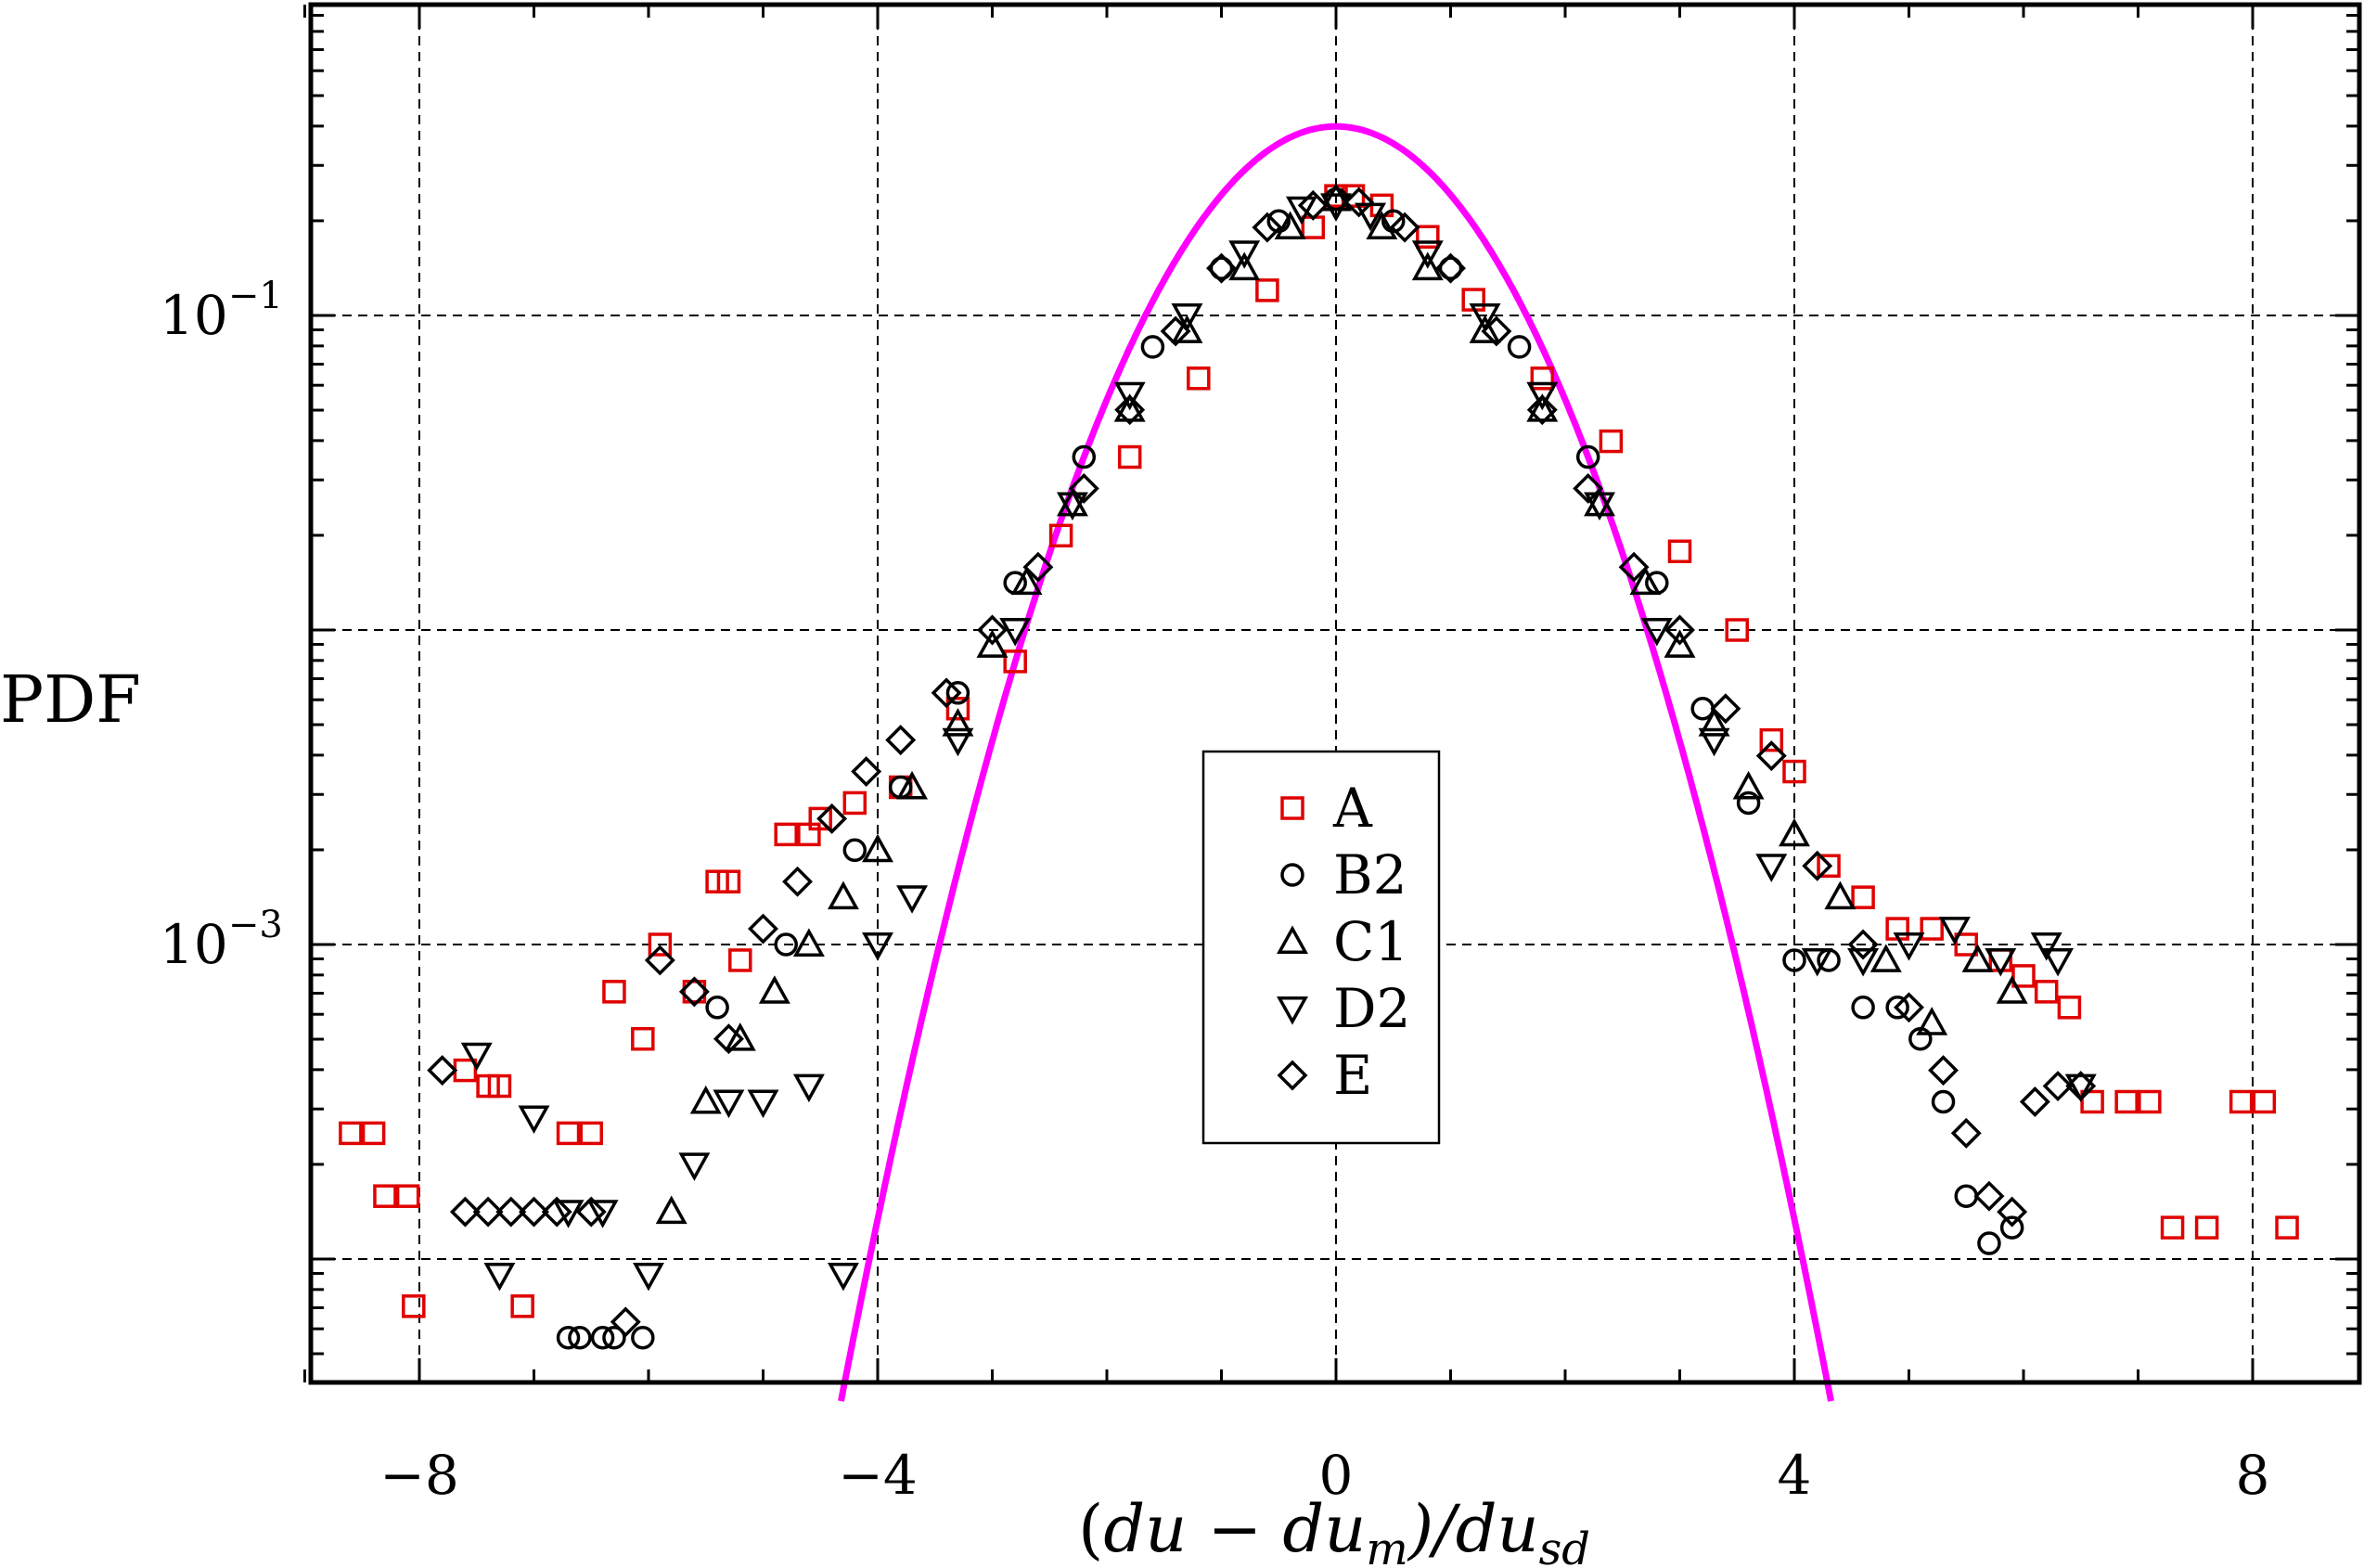 The height and width of the screenshot is (1568, 2364). I want to click on legend-label: D2, so click(1371, 1008).